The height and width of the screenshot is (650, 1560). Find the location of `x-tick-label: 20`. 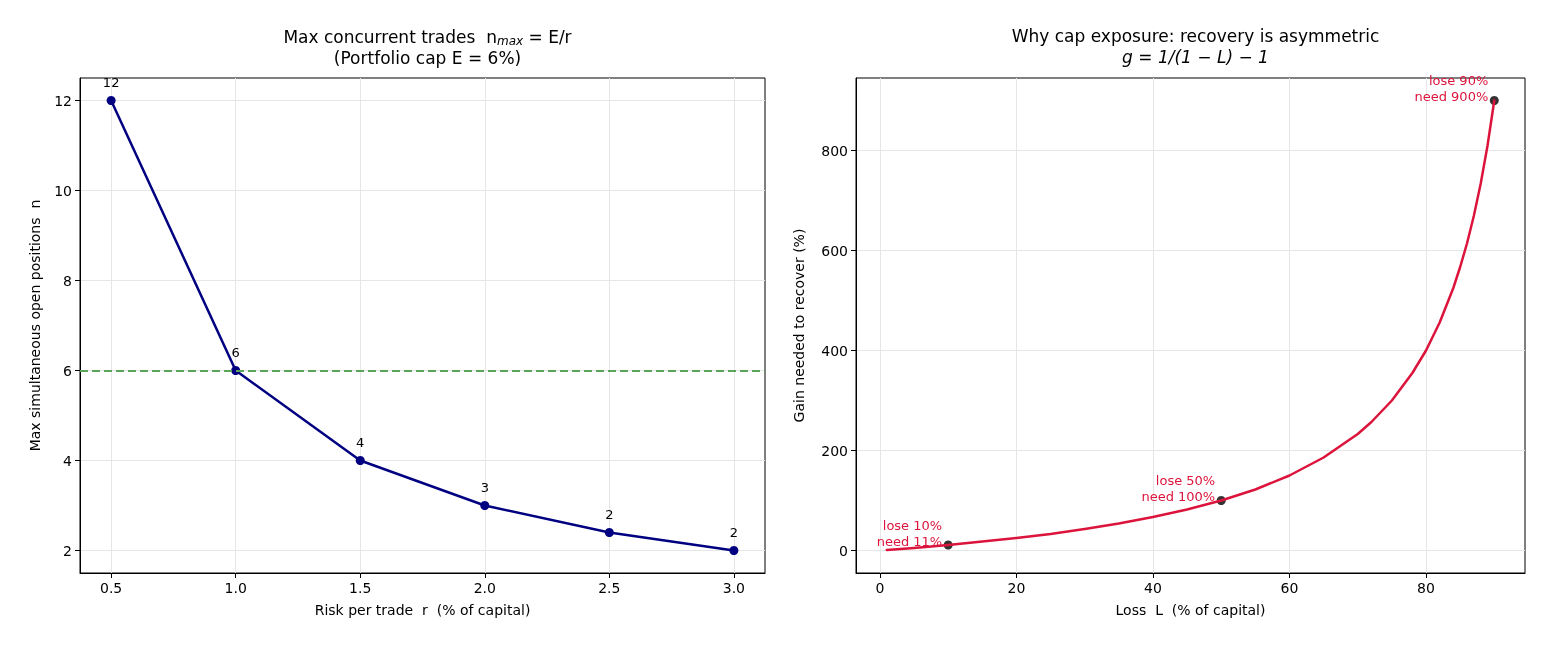

x-tick-label: 20 is located at coordinates (1016, 588).